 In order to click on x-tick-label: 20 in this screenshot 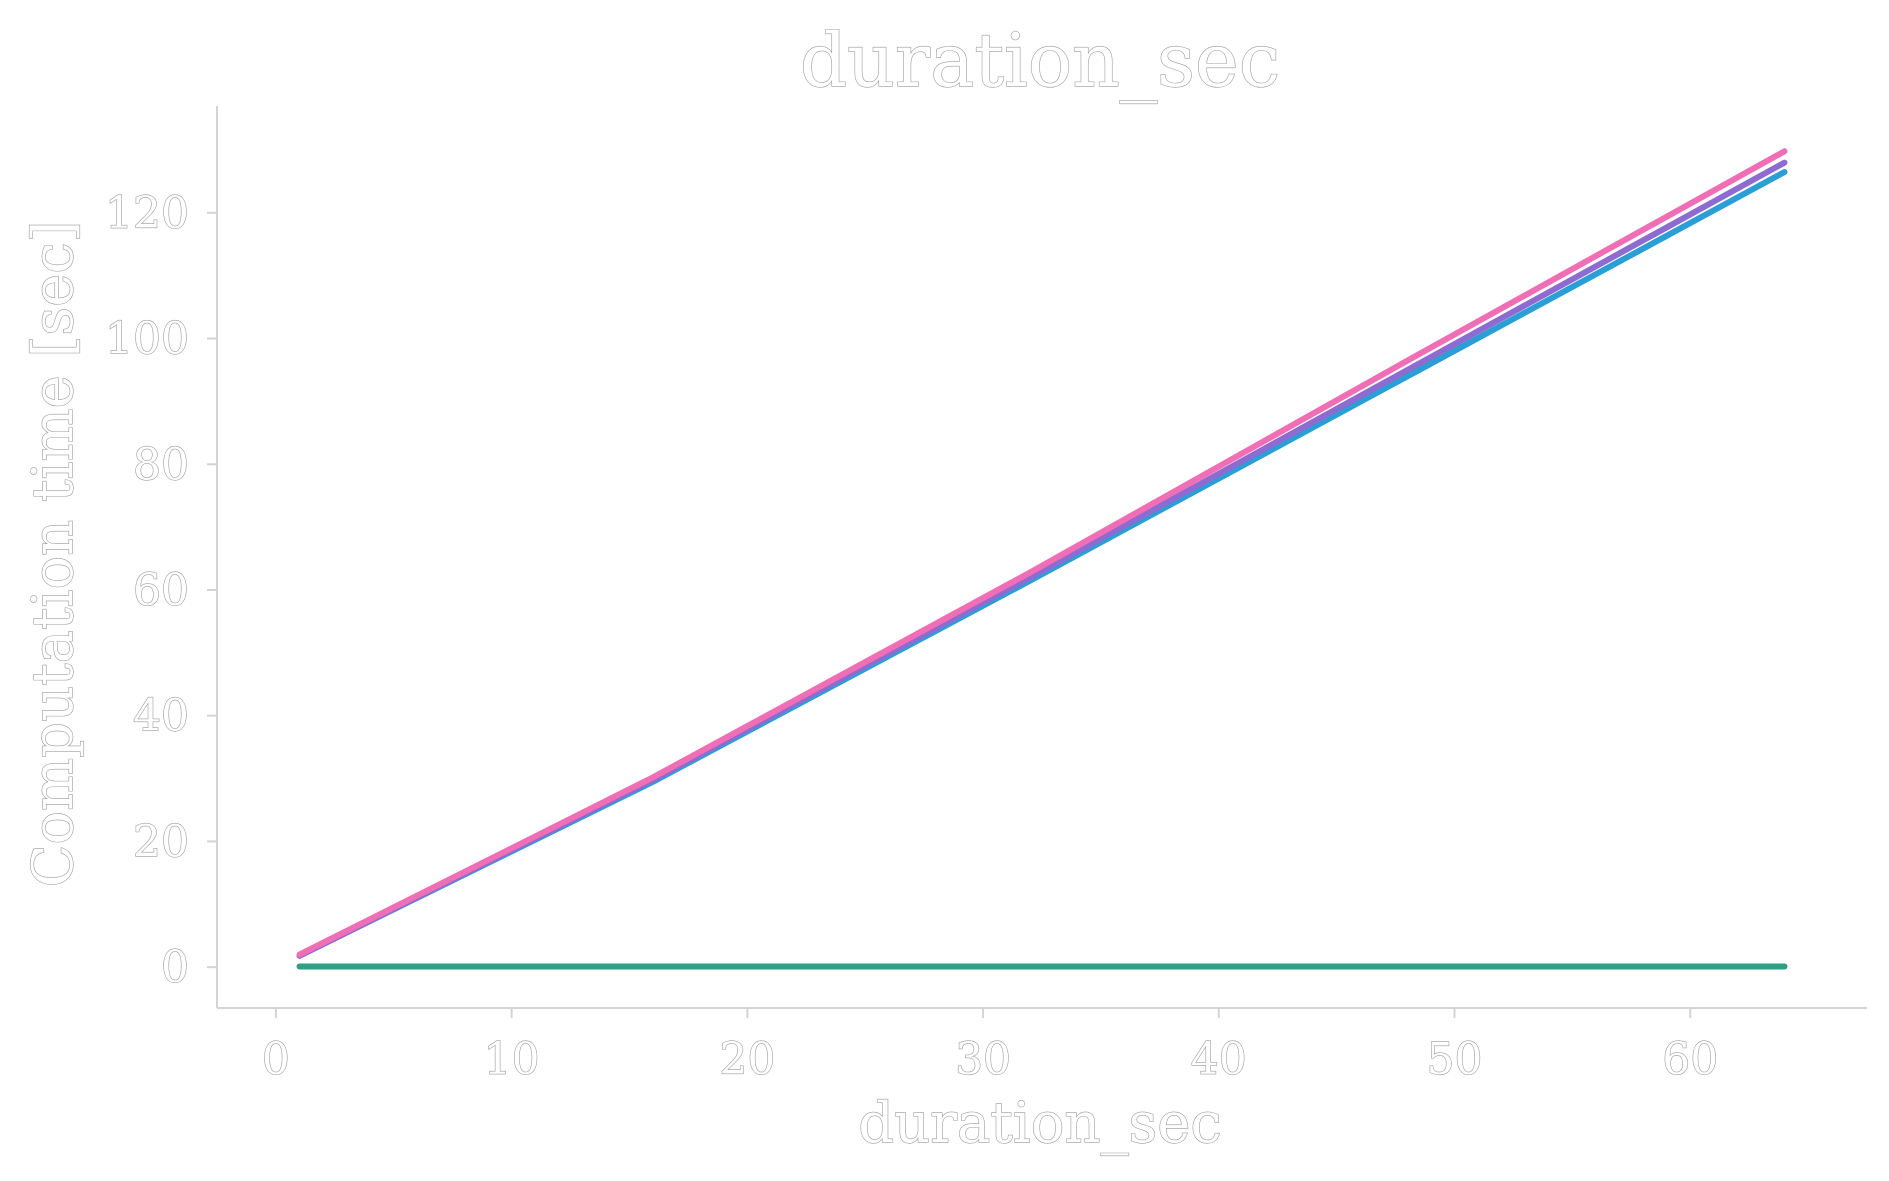, I will do `click(747, 1059)`.